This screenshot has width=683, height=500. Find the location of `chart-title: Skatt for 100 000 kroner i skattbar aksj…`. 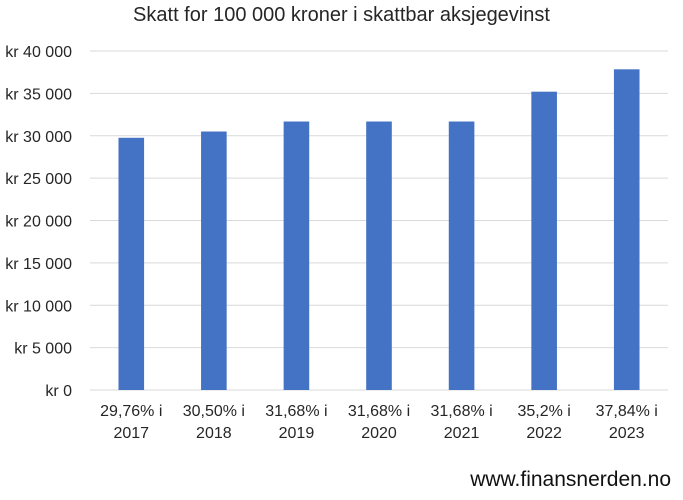

chart-title: Skatt for 100 000 kroner i skattbar aksj… is located at coordinates (341, 15).